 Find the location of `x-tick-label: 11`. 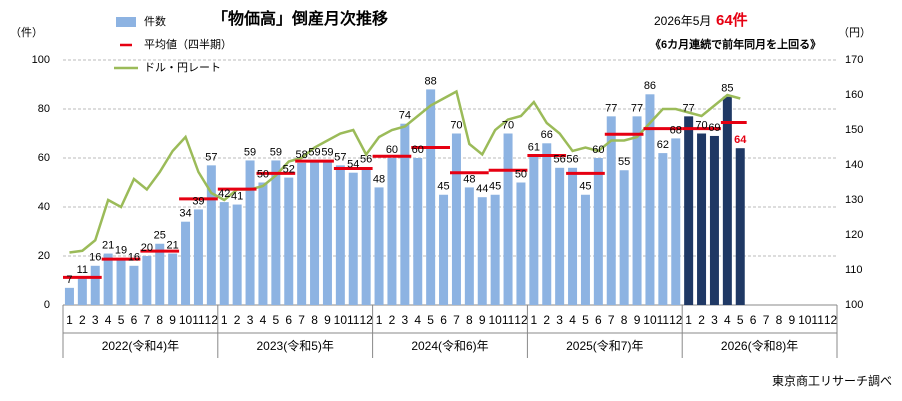

x-tick-label: 11 is located at coordinates (353, 320).